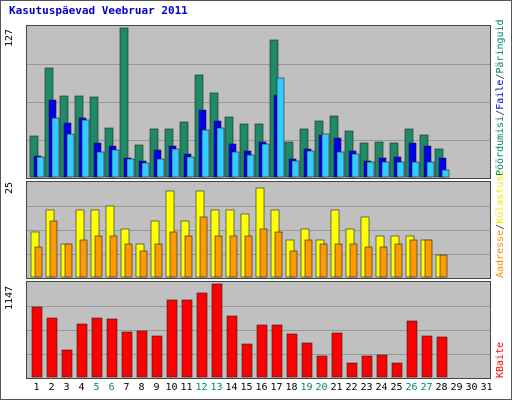 The width and height of the screenshot is (512, 400). What do you see at coordinates (500, 94) in the screenshot?
I see `label-files: Faile` at bounding box center [500, 94].